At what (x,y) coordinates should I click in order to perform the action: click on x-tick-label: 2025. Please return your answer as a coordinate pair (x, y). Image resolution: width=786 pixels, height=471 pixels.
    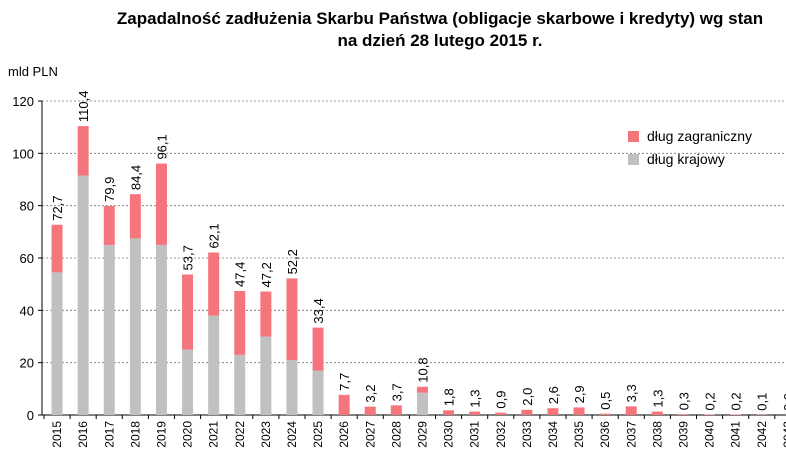
    Looking at the image, I should click on (318, 434).